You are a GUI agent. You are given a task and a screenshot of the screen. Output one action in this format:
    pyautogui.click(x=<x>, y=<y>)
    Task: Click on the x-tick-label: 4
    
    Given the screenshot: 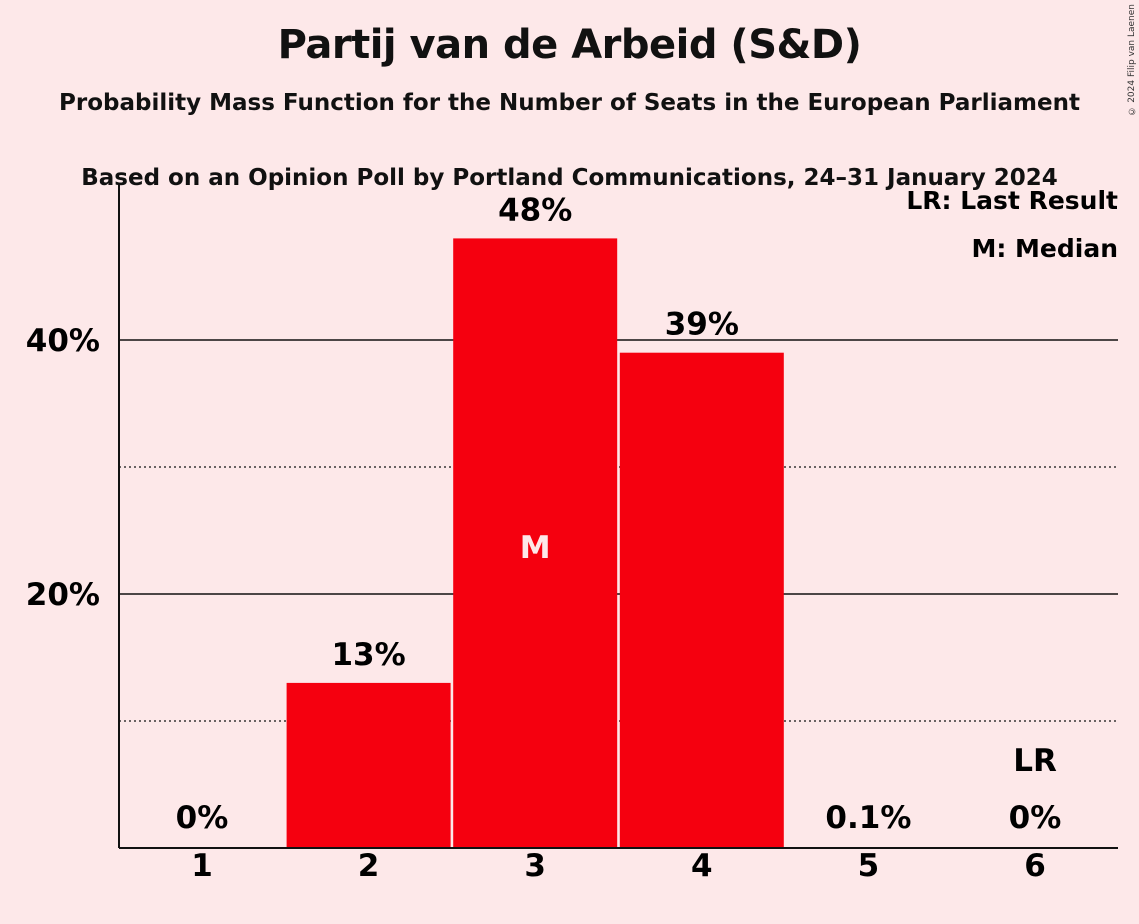 What is the action you would take?
    pyautogui.click(x=702, y=866)
    